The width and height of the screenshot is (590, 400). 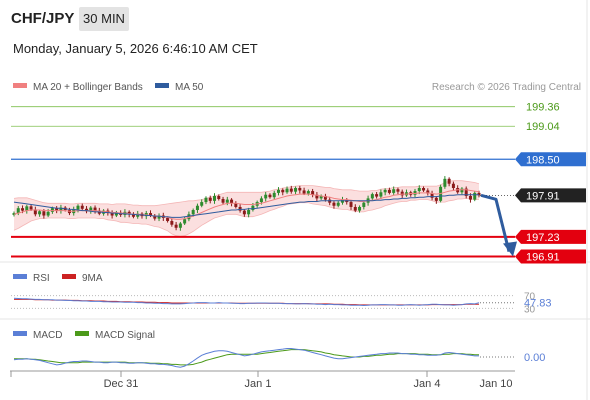 What do you see at coordinates (58, 278) in the screenshot?
I see `rsi-legend: RSI 9MA` at bounding box center [58, 278].